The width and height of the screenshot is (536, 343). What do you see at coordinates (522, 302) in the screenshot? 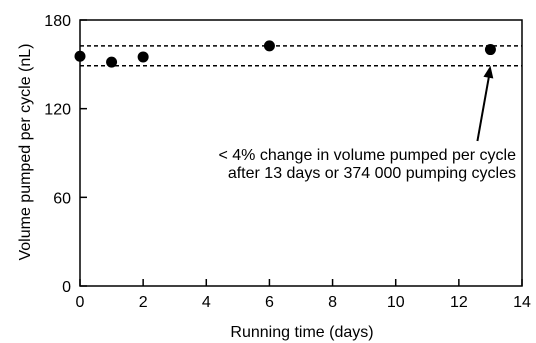
I see `x-tick-label: 14` at bounding box center [522, 302].